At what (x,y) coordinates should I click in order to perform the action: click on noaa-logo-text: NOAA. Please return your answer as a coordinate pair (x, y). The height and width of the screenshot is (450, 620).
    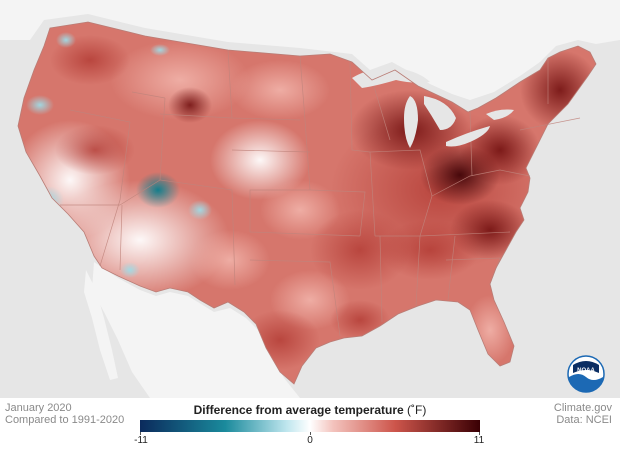
    Looking at the image, I should click on (586, 371).